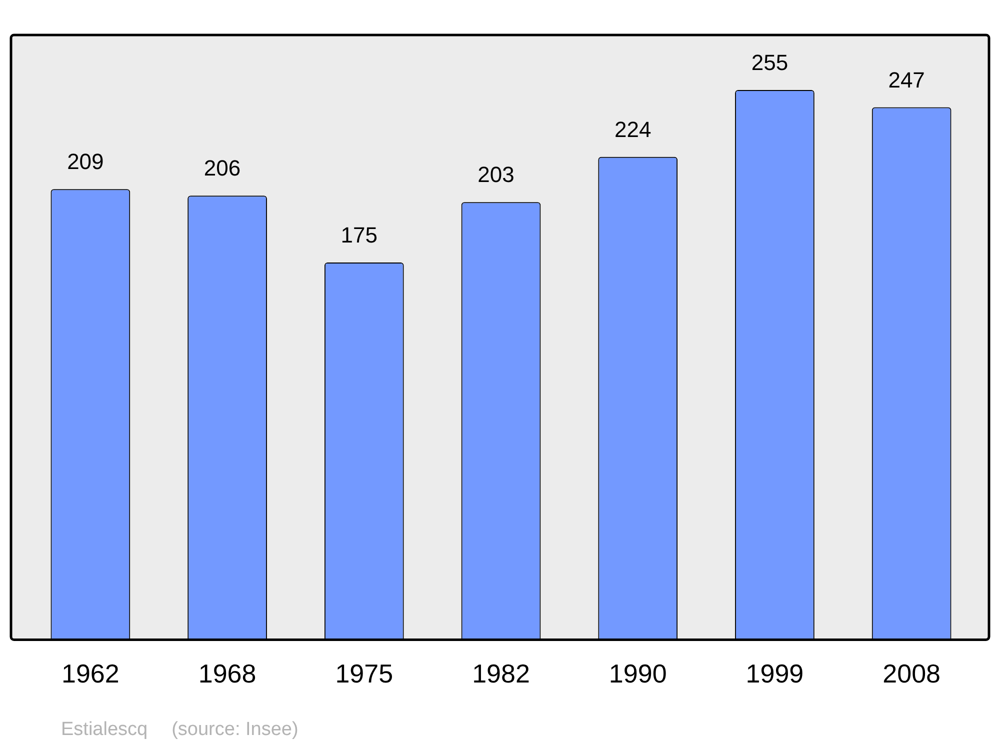 The image size is (1000, 747). What do you see at coordinates (496, 175) in the screenshot?
I see `data-label: 203` at bounding box center [496, 175].